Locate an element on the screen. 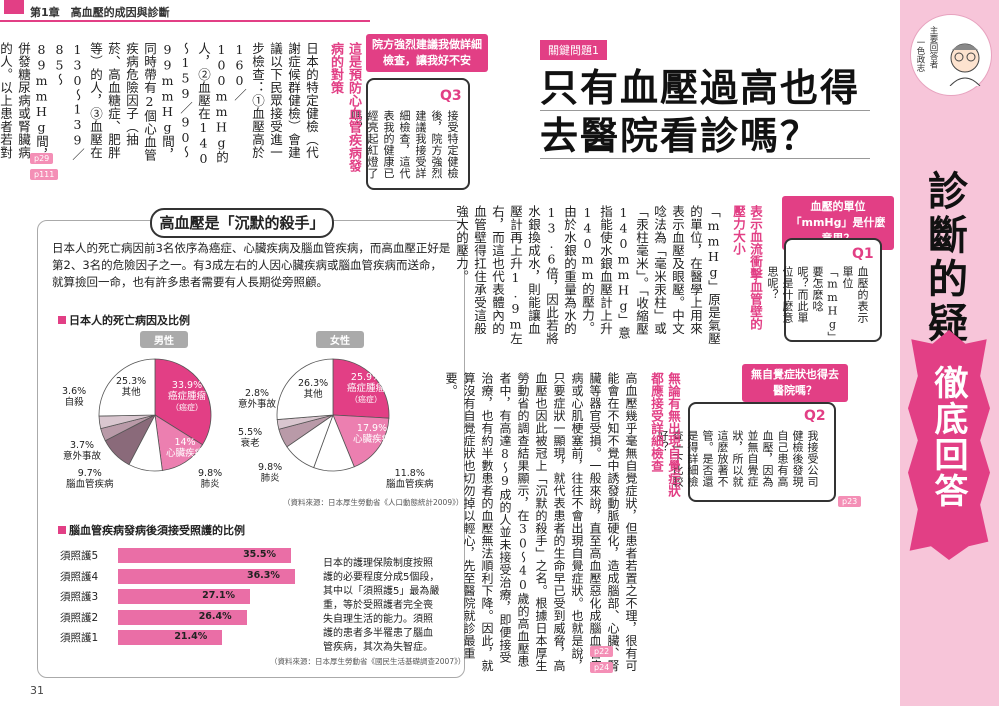  bar-value-label: 21.4% is located at coordinates (191, 636).